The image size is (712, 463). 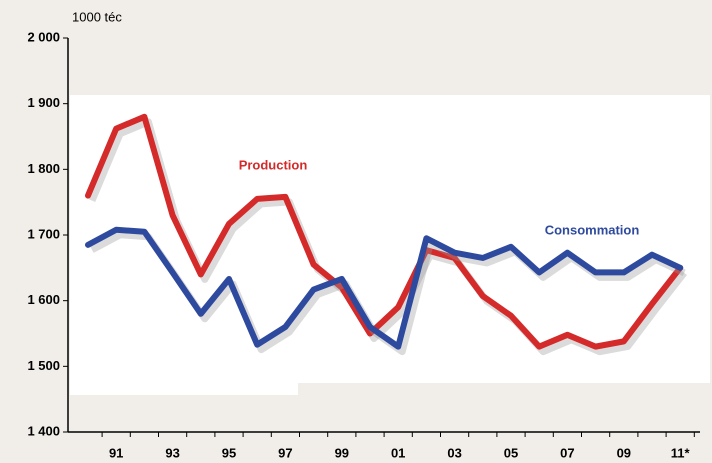 What do you see at coordinates (43, 168) in the screenshot?
I see `y-tick-label: 1 800` at bounding box center [43, 168].